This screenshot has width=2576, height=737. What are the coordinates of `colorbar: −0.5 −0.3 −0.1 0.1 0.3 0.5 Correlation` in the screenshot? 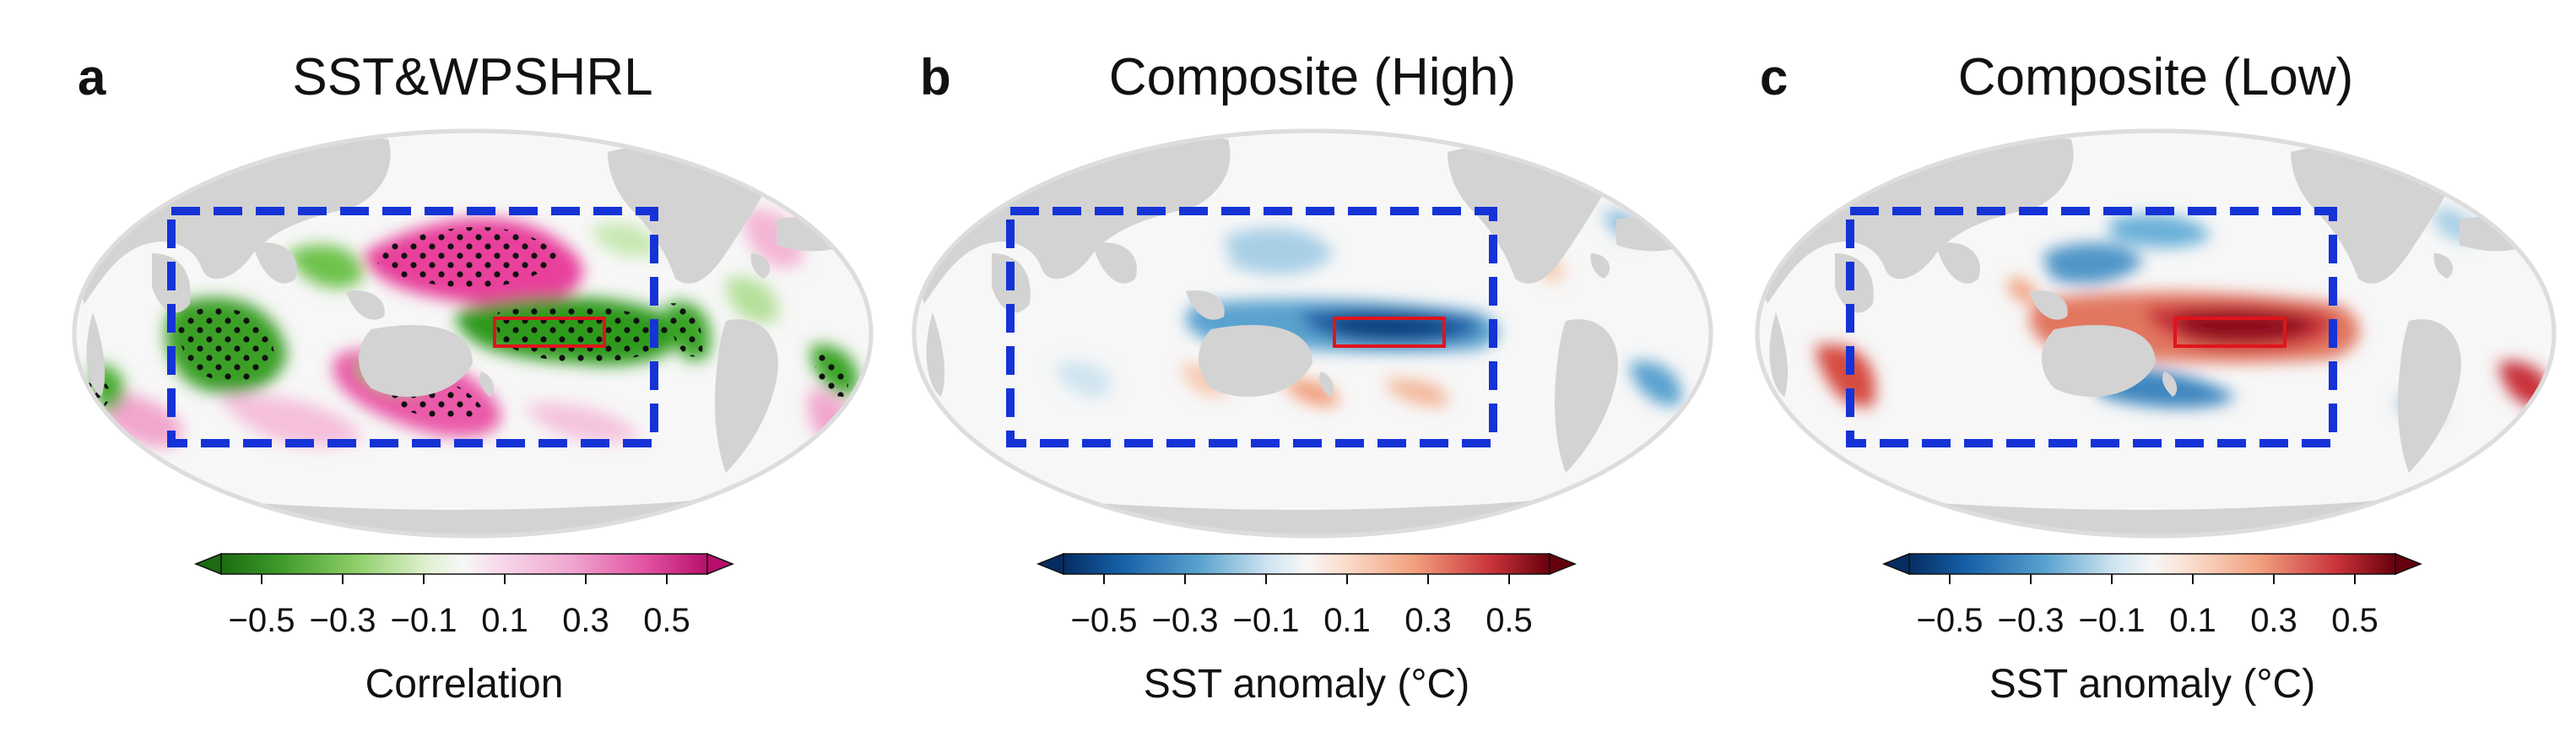 It's located at (464, 629).